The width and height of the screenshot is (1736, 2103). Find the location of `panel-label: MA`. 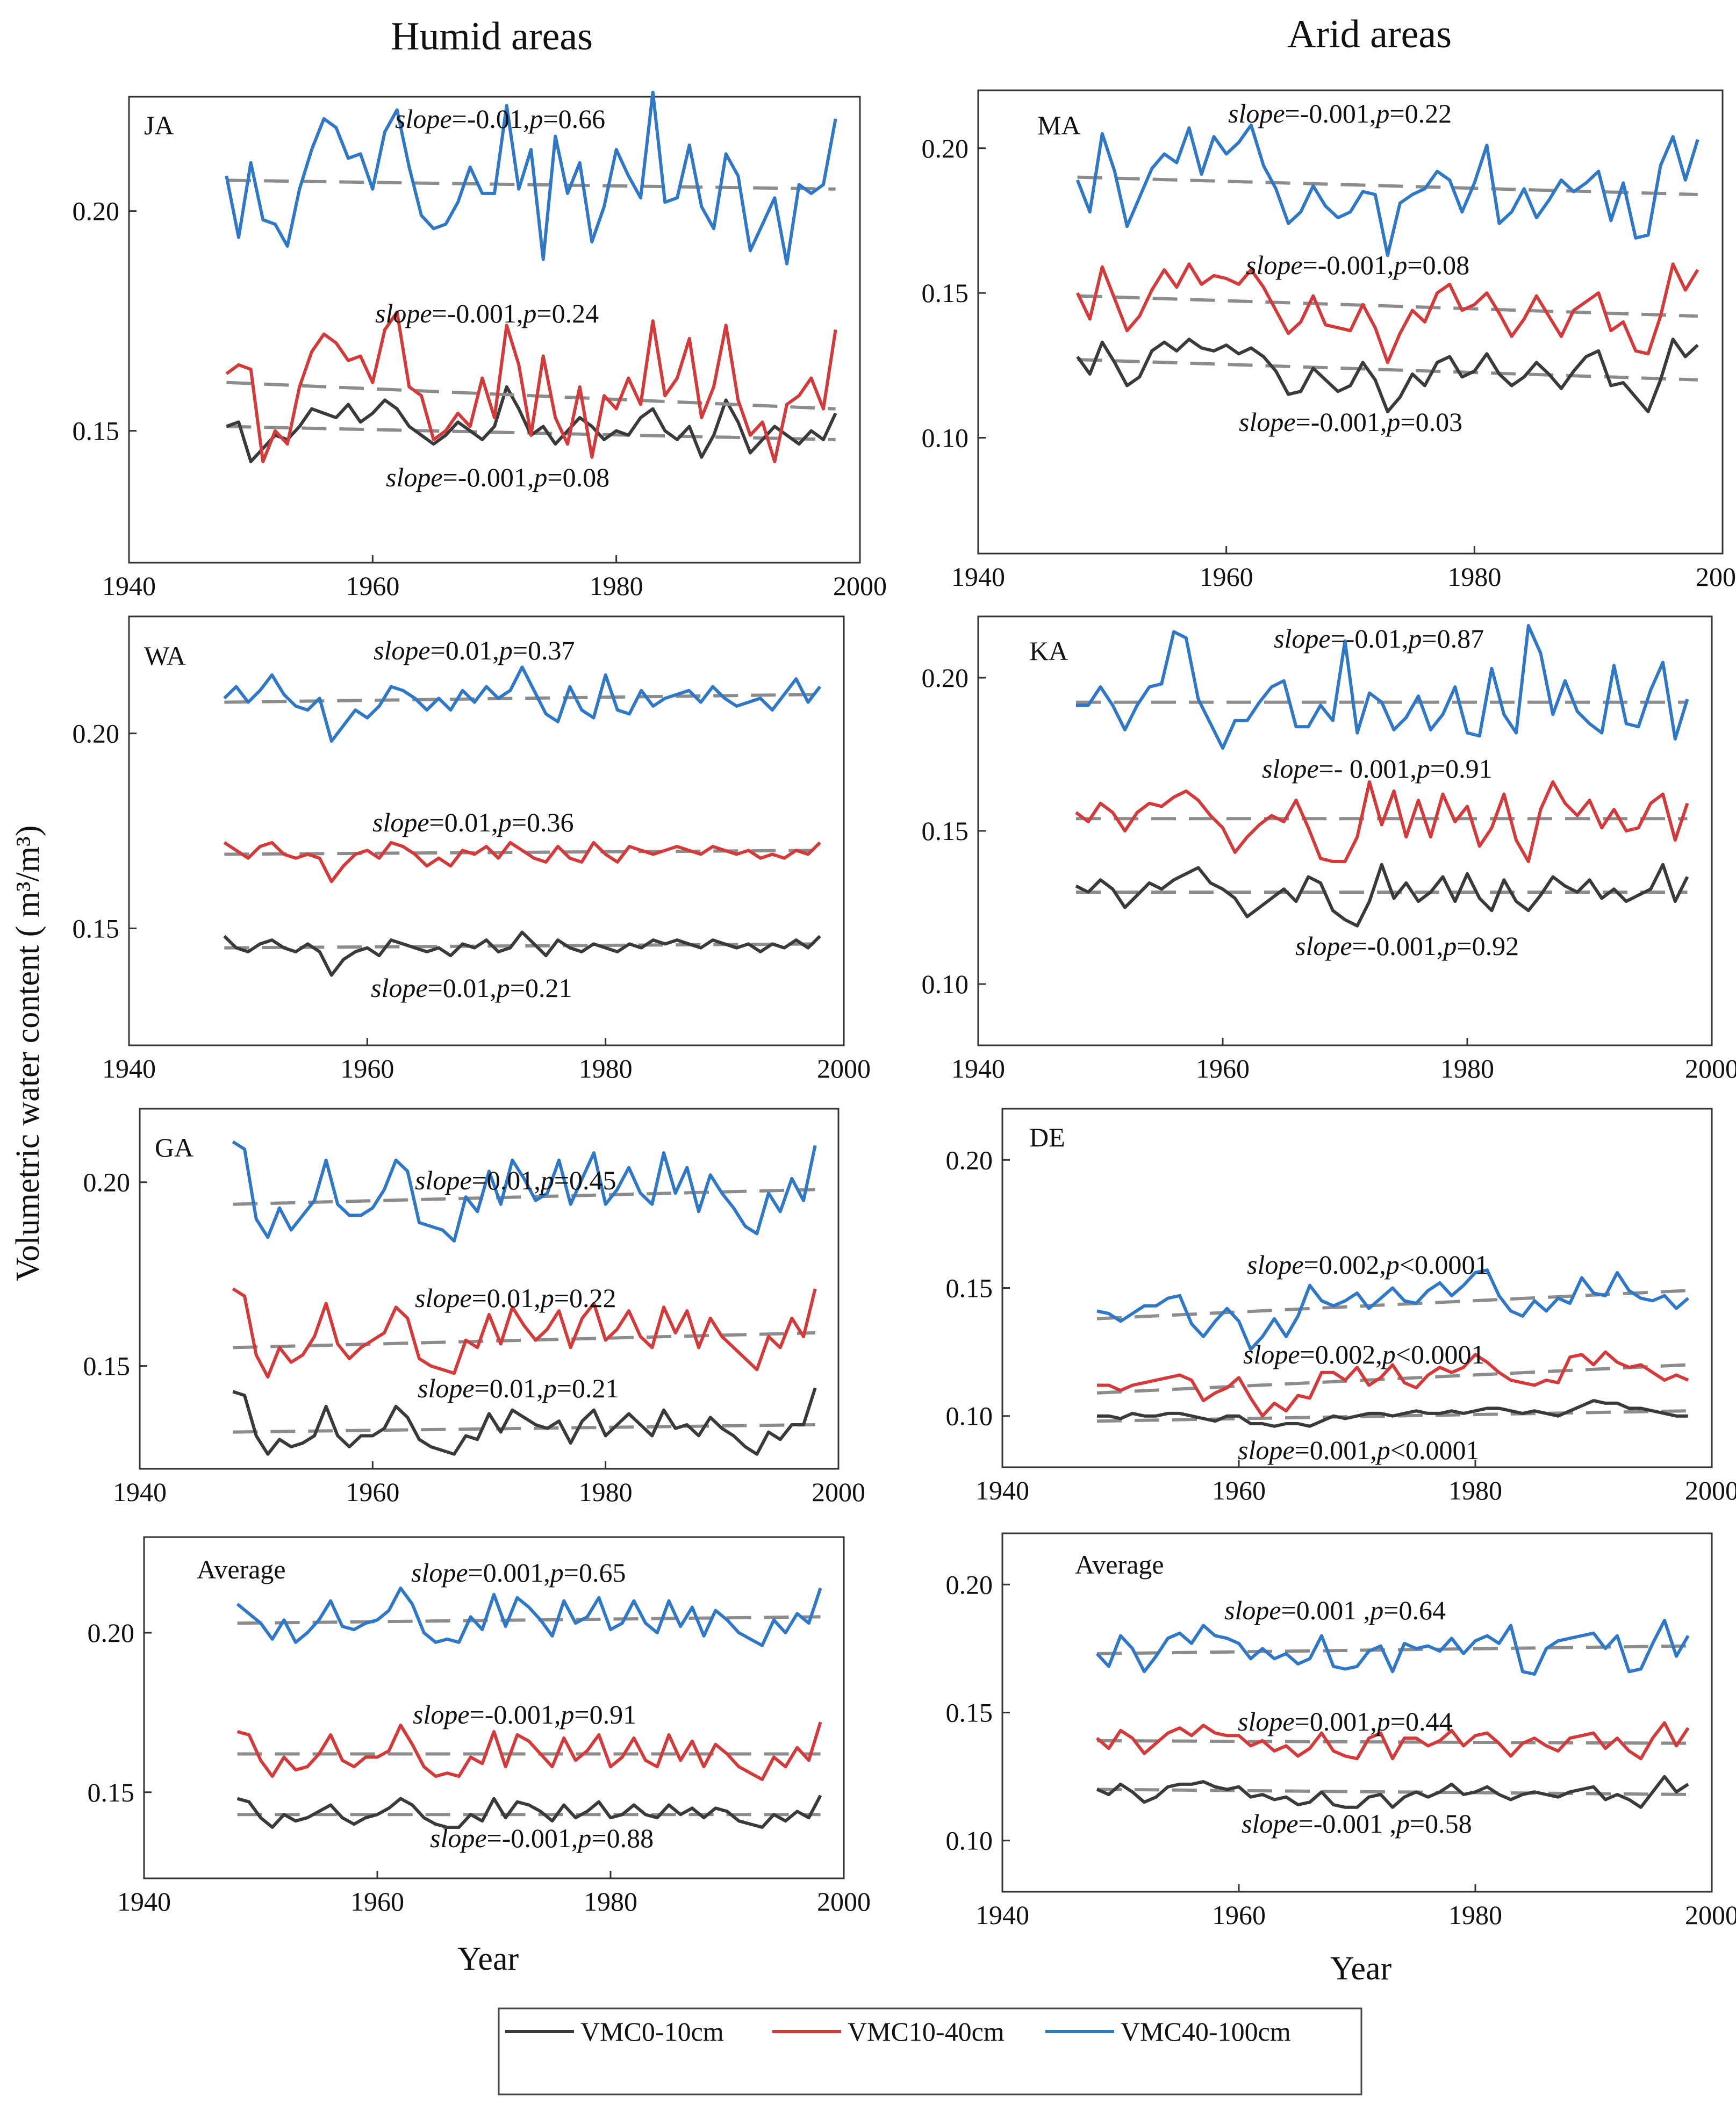

panel-label: MA is located at coordinates (1059, 125).